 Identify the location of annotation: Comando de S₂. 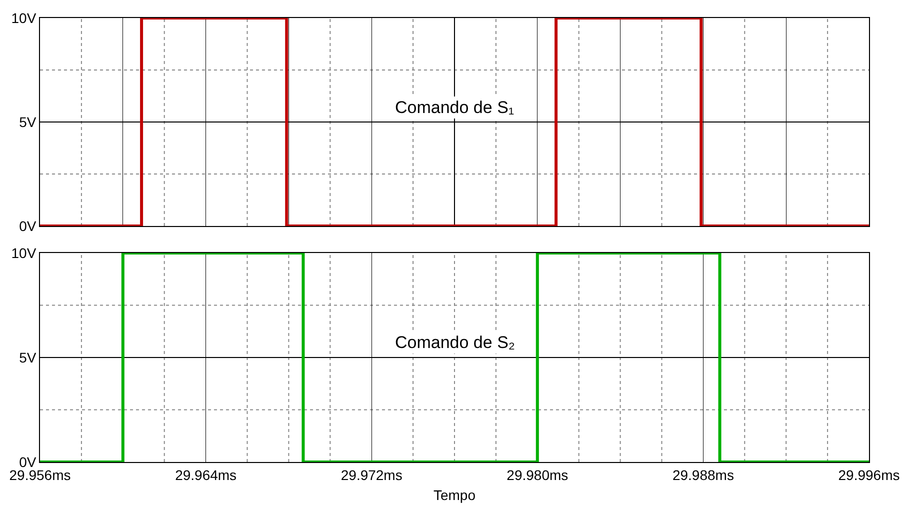
(455, 342).